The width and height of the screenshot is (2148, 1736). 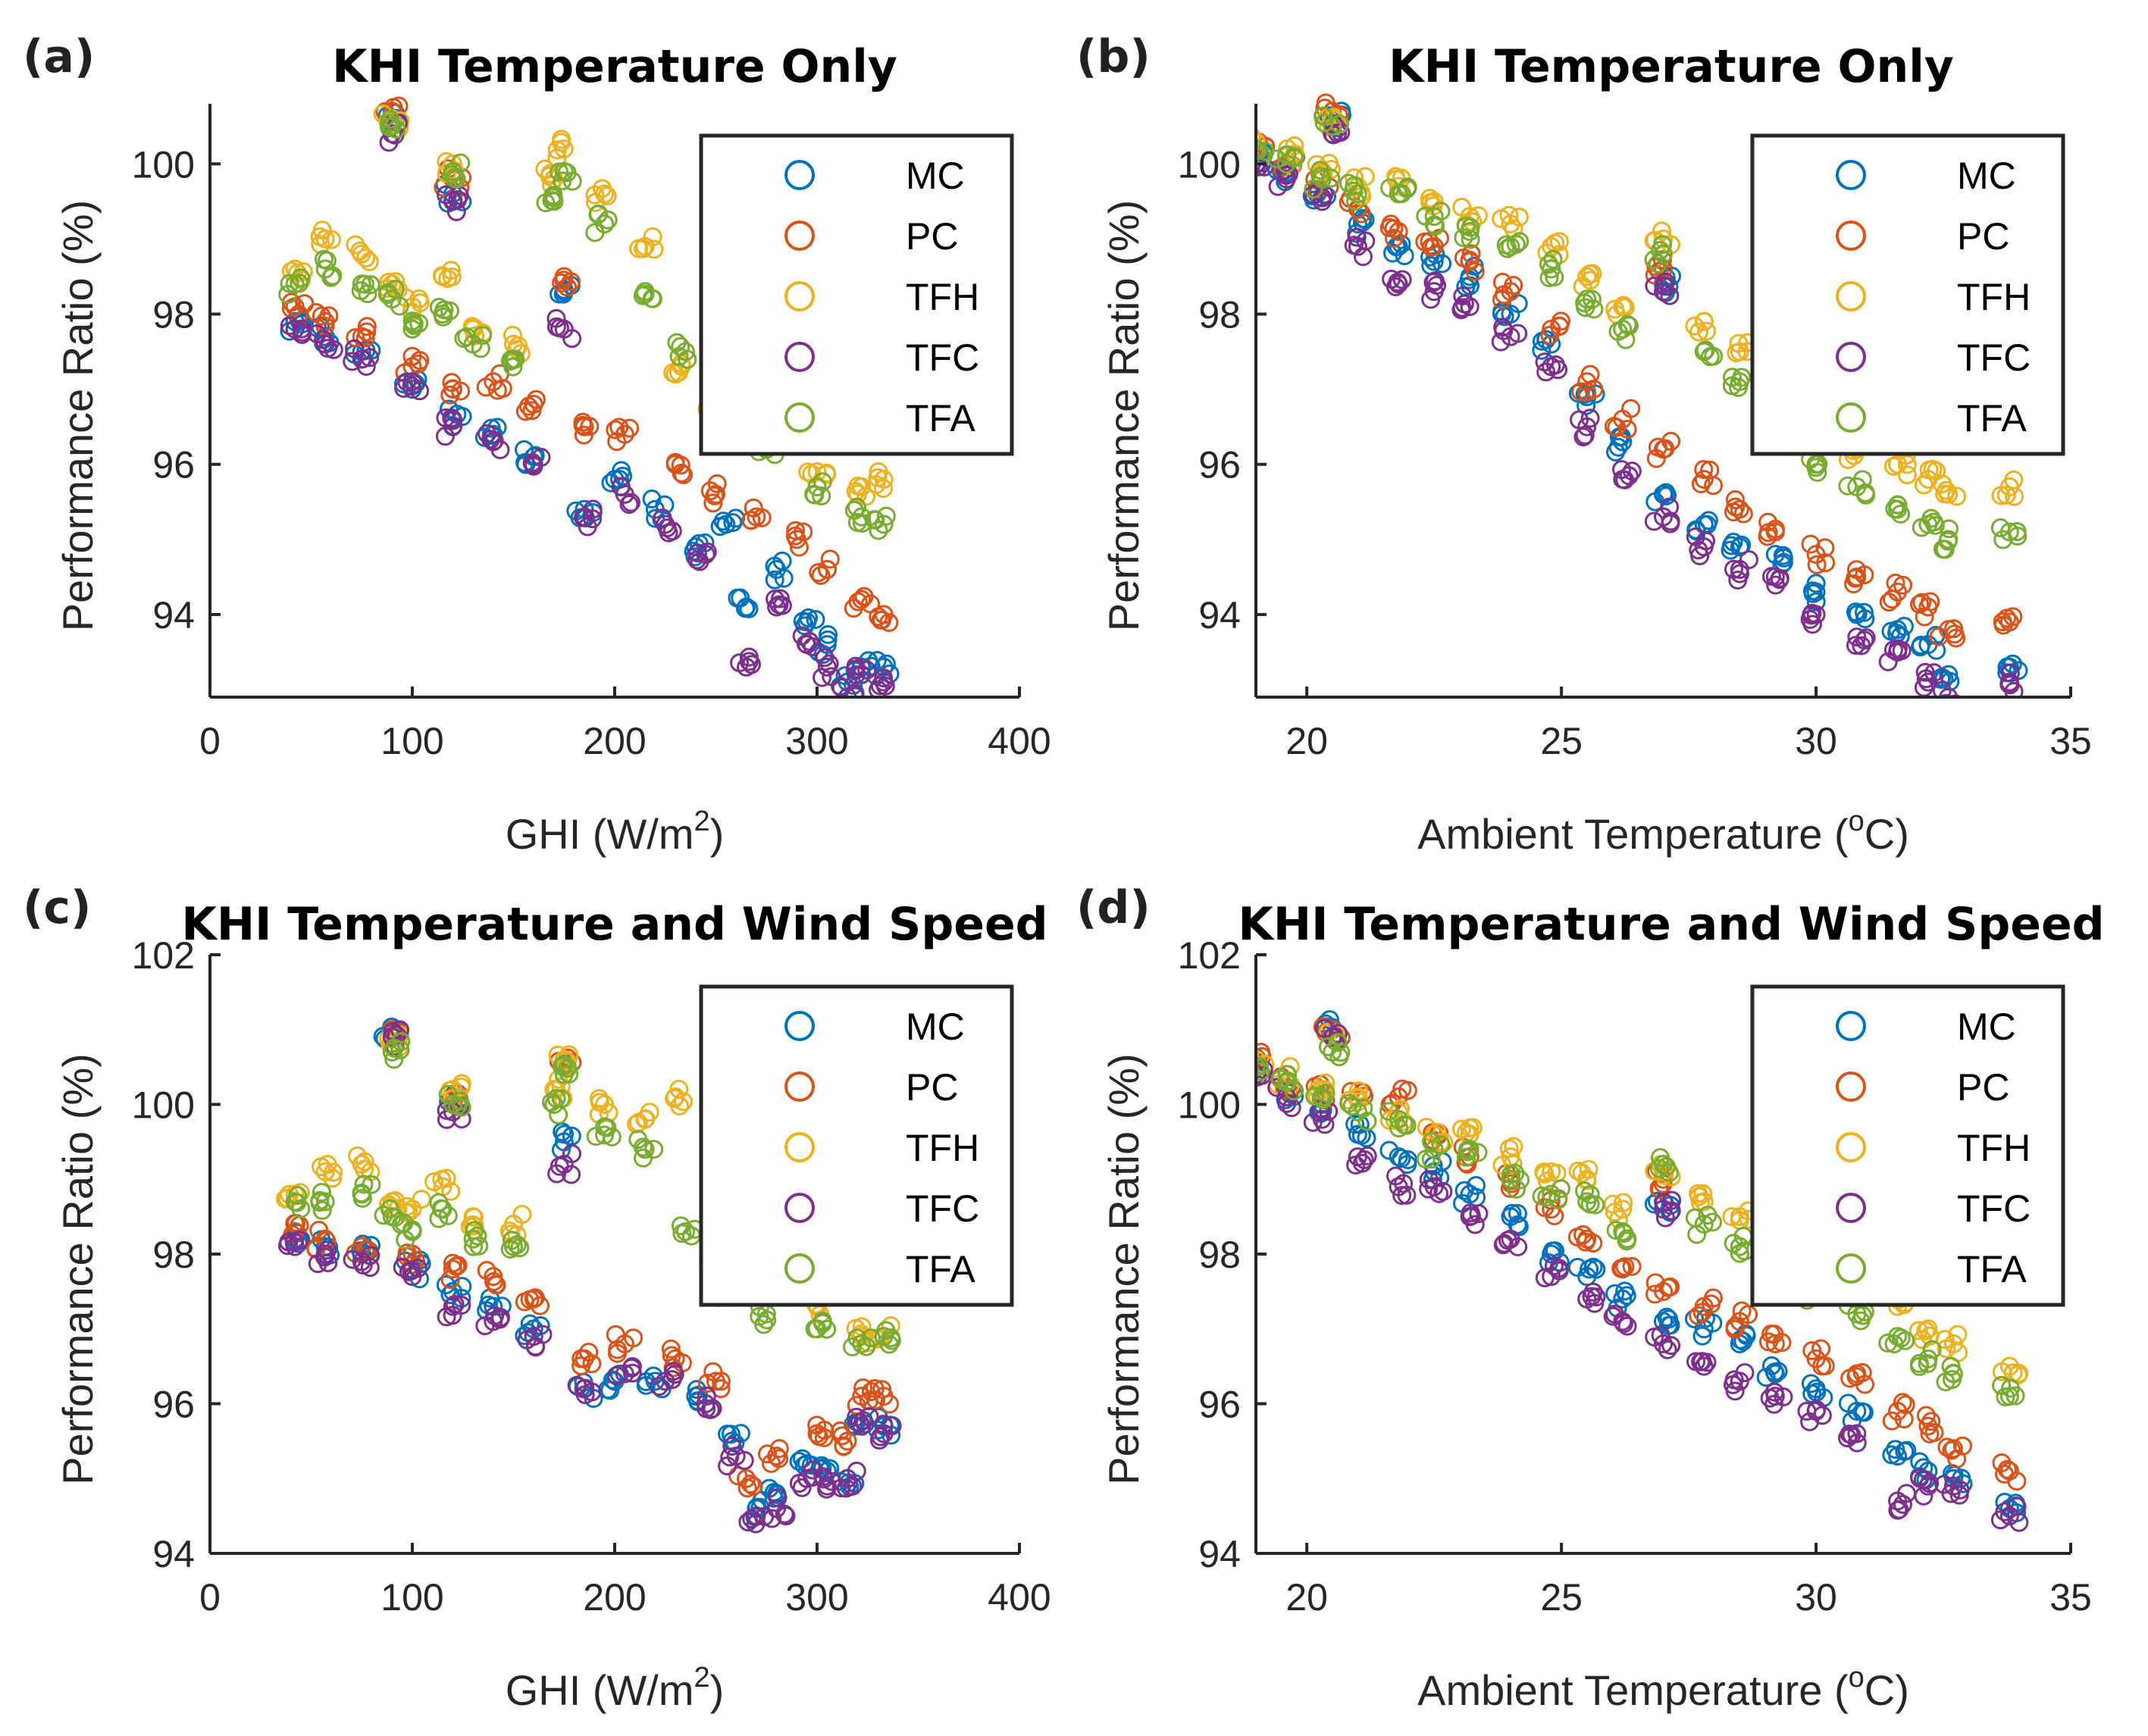 I want to click on x-axis-label: GHI (W/m2), so click(x=616, y=832).